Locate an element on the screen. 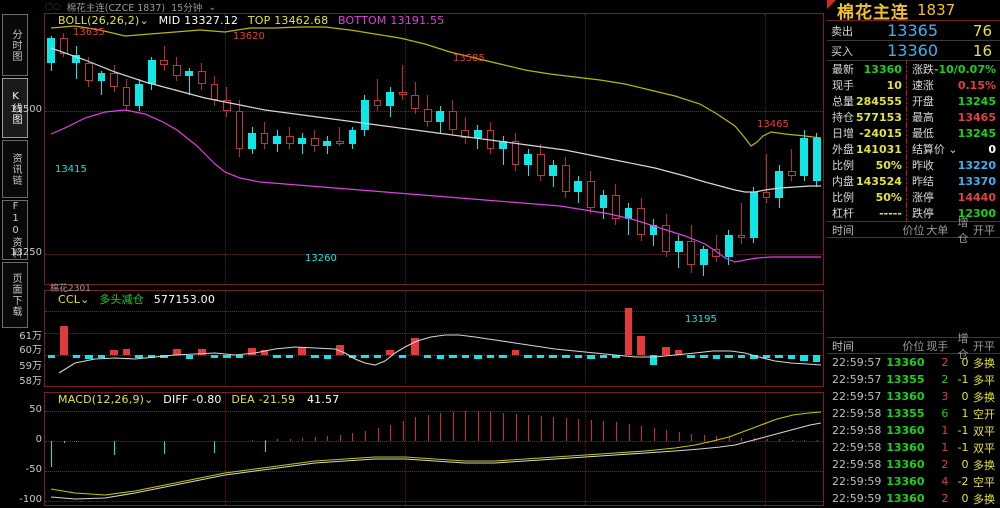 Image resolution: width=1000 pixels, height=508 pixels. boll-label: BOLL(26,26,2) is located at coordinates (99, 20).